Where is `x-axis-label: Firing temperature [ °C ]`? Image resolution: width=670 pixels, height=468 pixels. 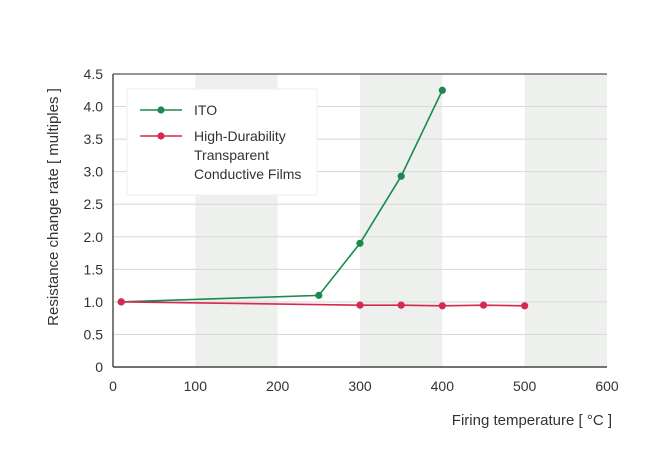
x-axis-label: Firing temperature [ °C ] is located at coordinates (532, 420).